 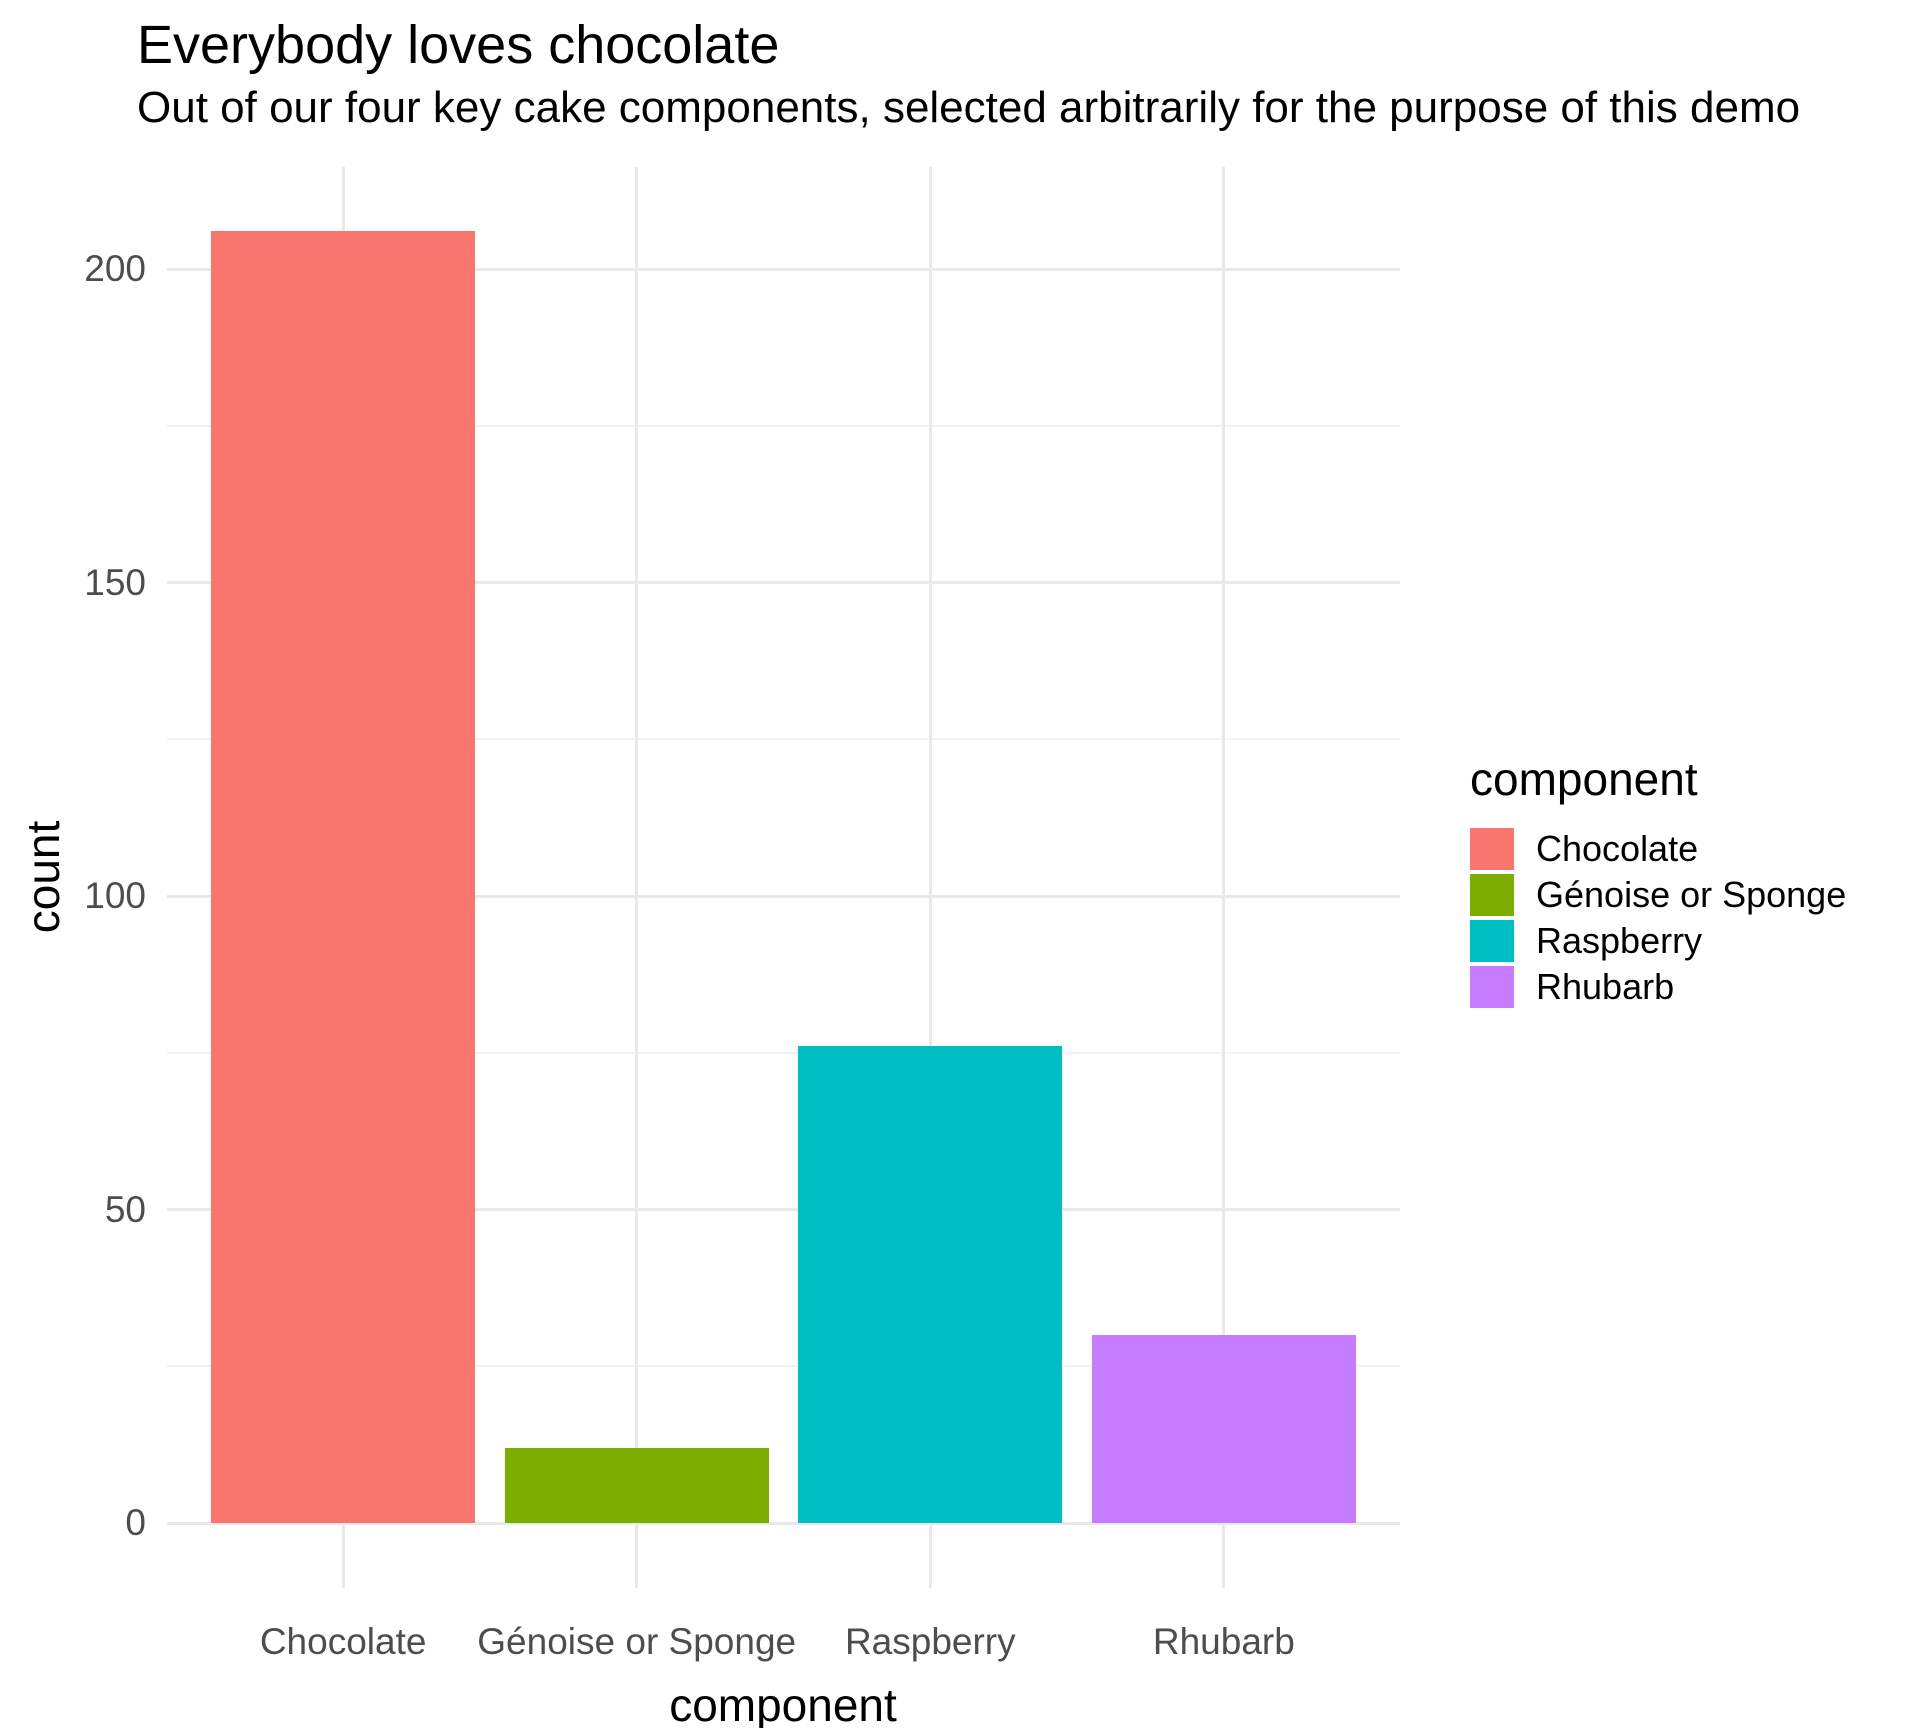 What do you see at coordinates (458, 45) in the screenshot?
I see `plot-title: Everybody loves chocolate` at bounding box center [458, 45].